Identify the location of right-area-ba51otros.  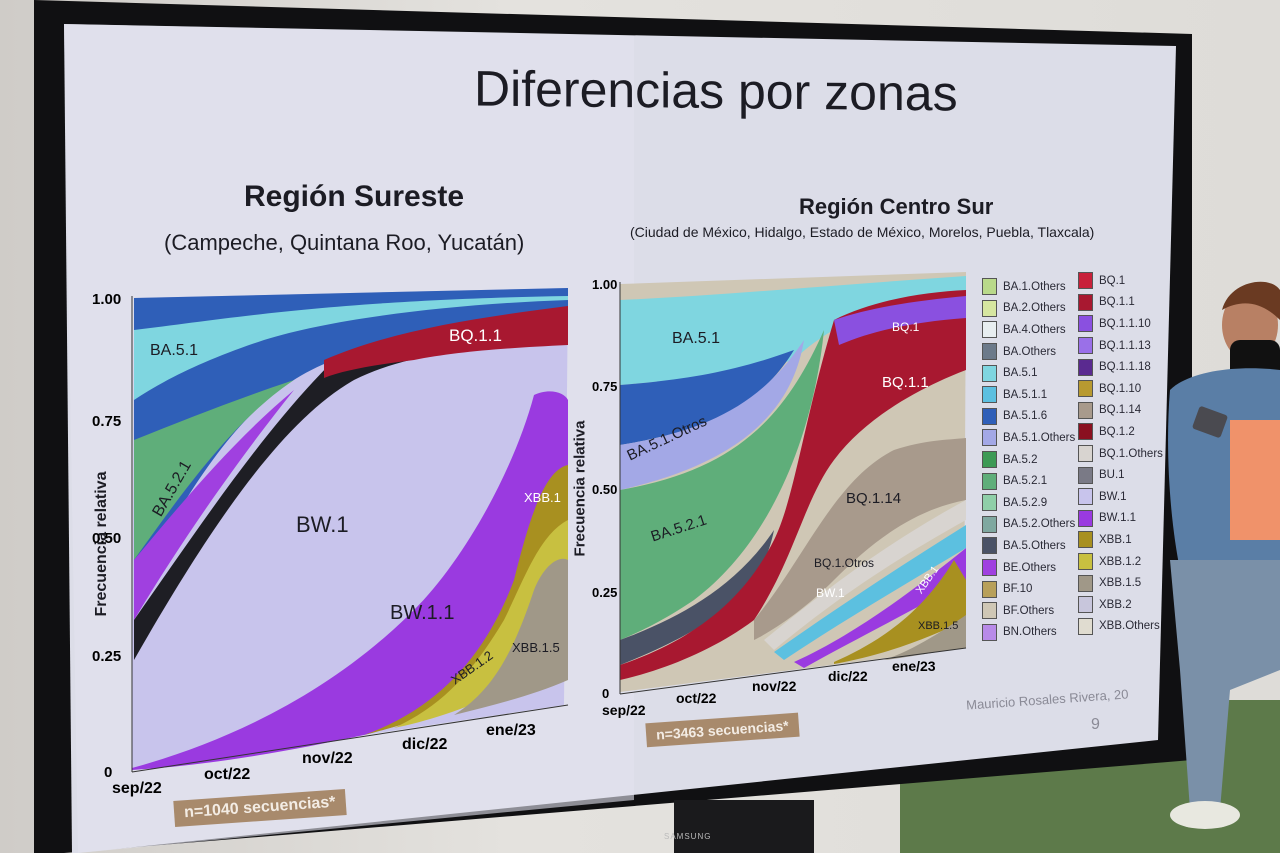
(712, 415).